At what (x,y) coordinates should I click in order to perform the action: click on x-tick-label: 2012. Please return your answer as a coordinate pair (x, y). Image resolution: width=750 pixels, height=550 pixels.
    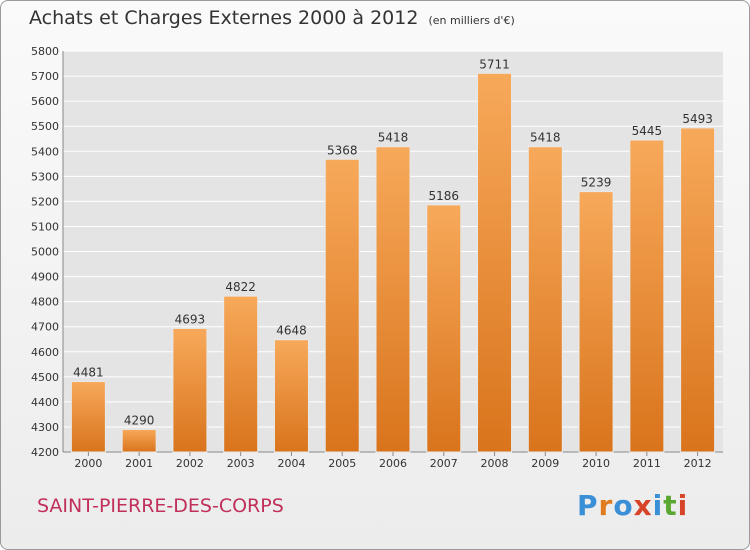
    Looking at the image, I should click on (698, 463).